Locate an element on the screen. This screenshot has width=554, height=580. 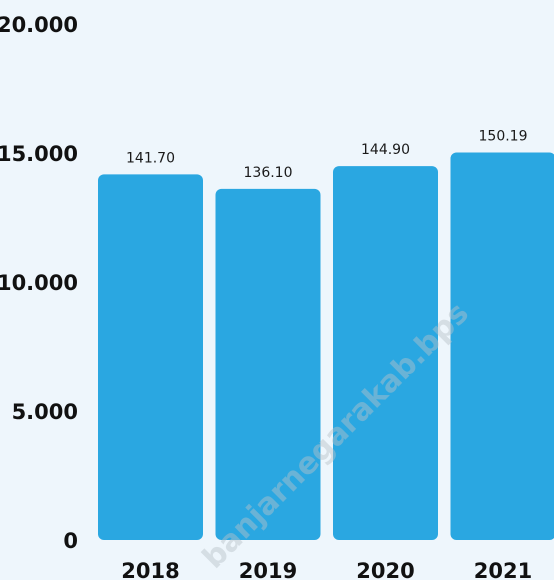
data-label-2021: 150.19 is located at coordinates (503, 137).